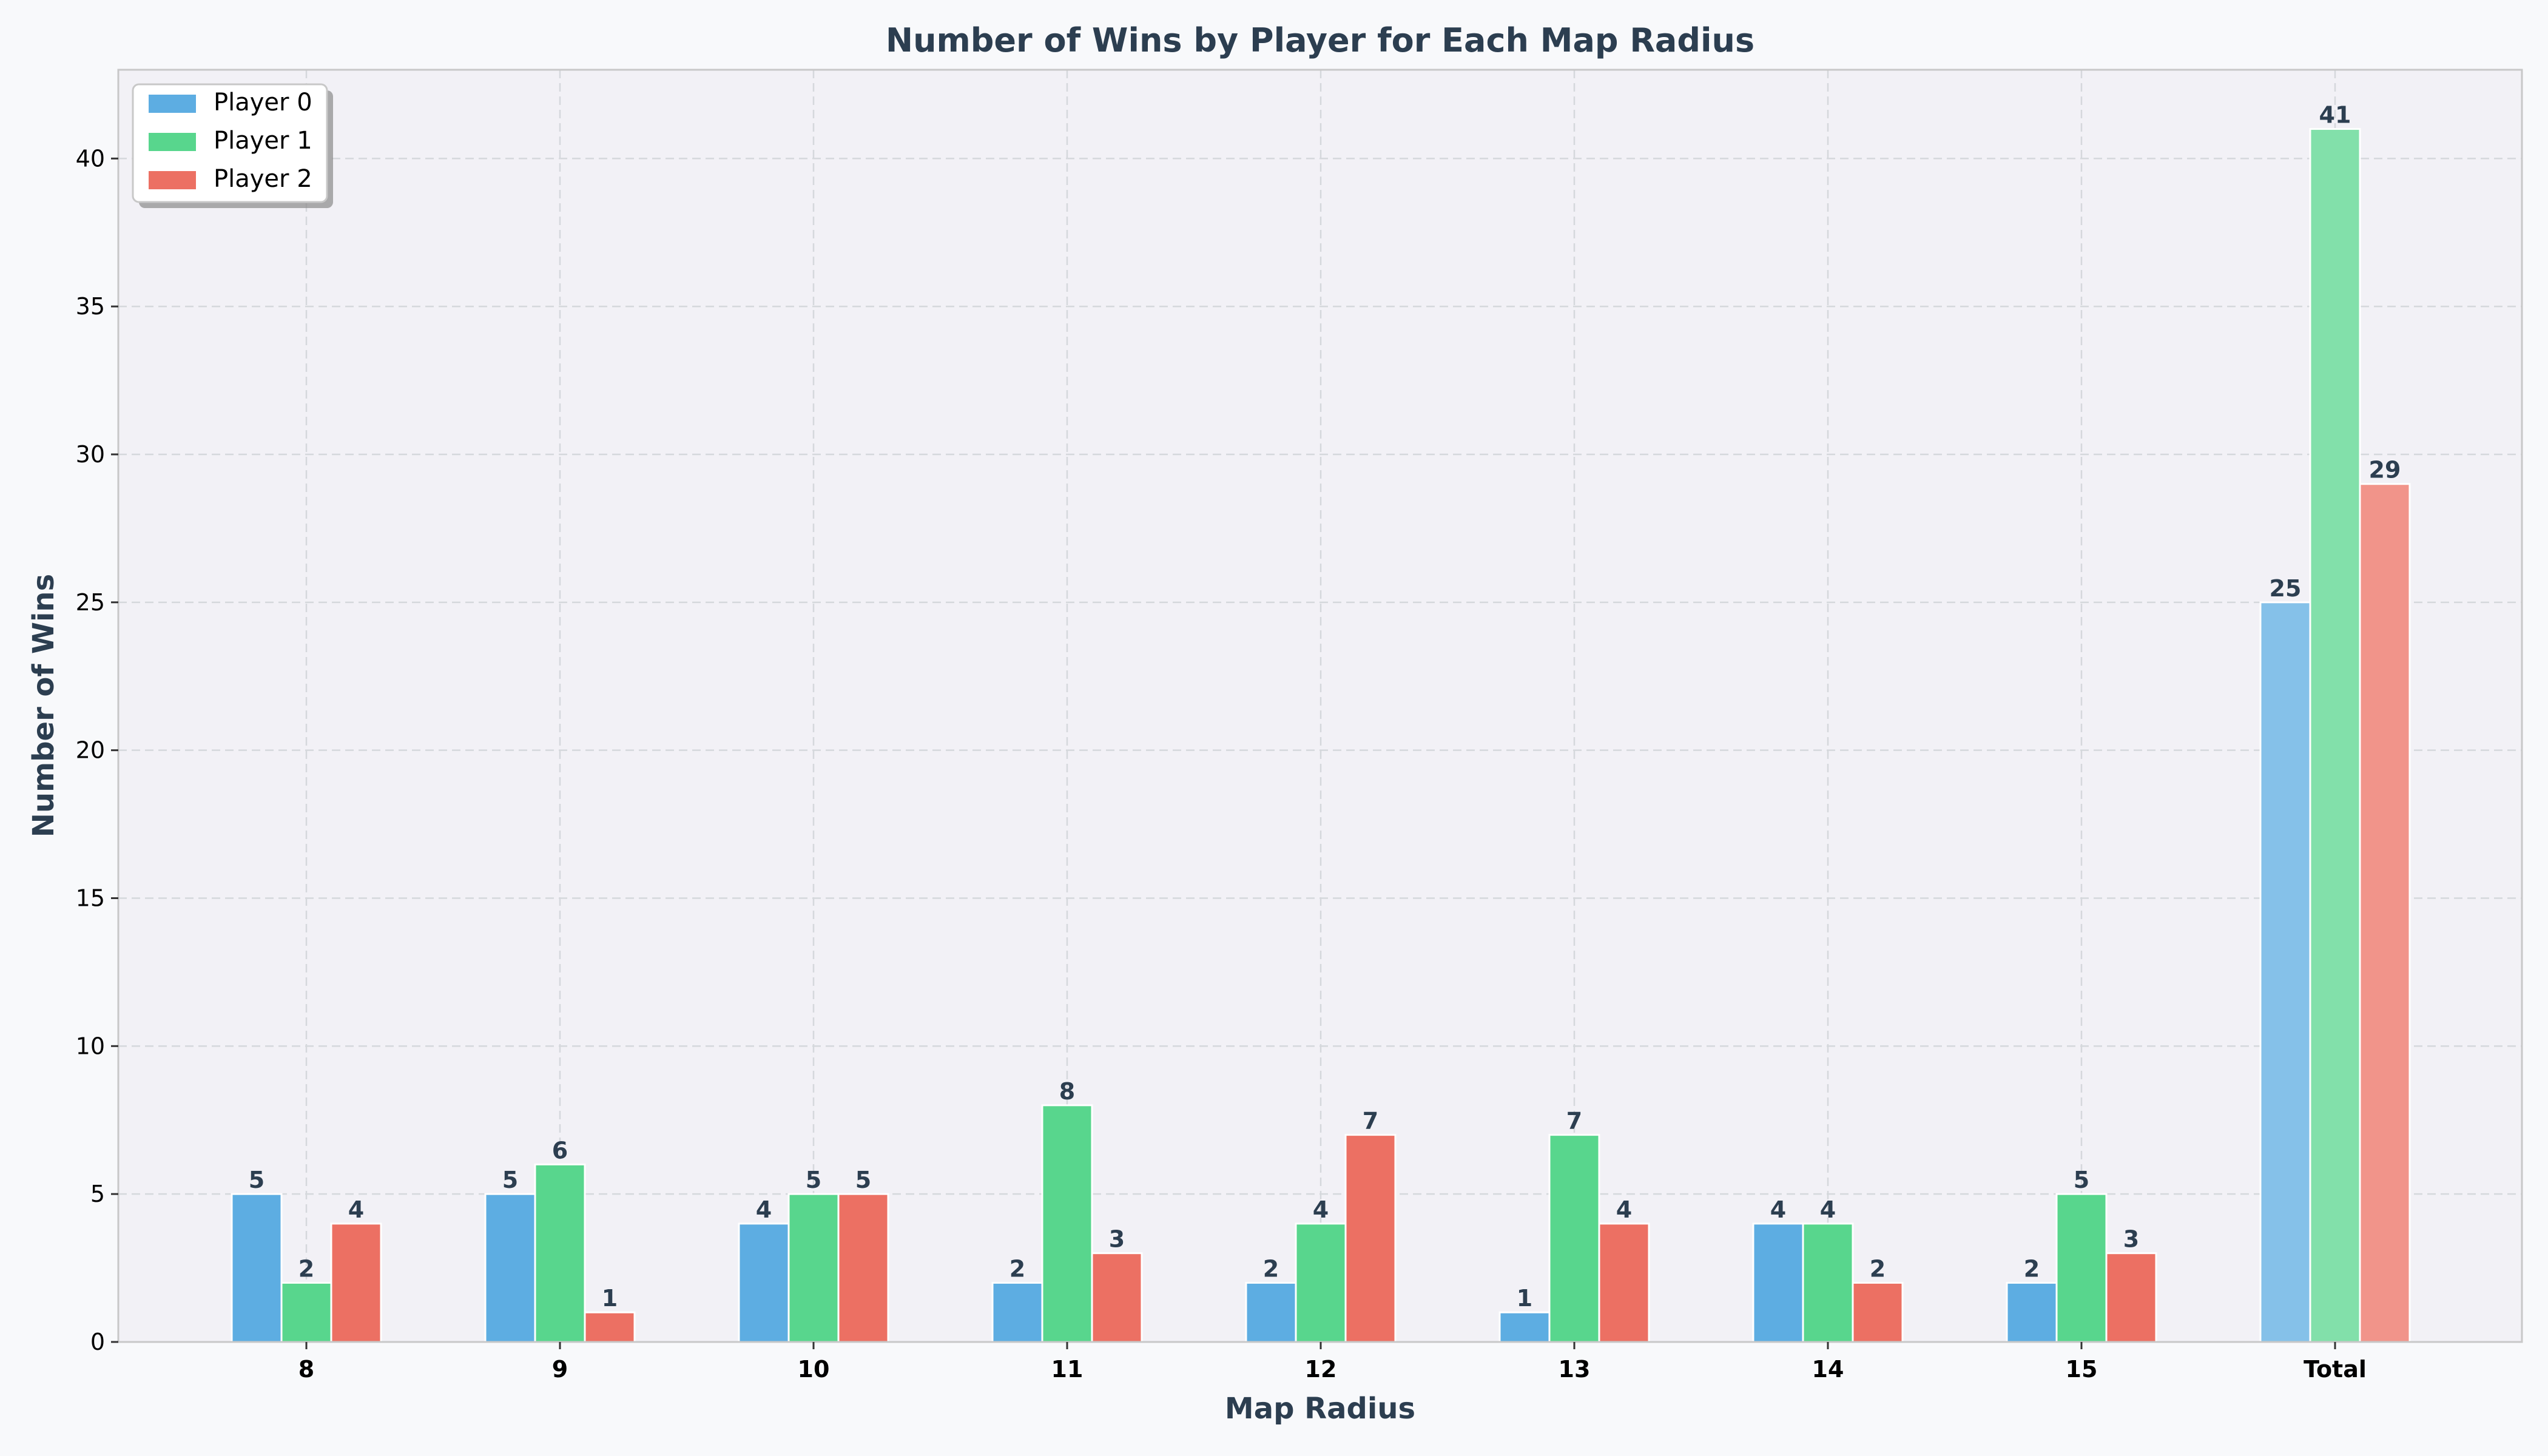  What do you see at coordinates (2385, 913) in the screenshot?
I see `bar-player-2-total` at bounding box center [2385, 913].